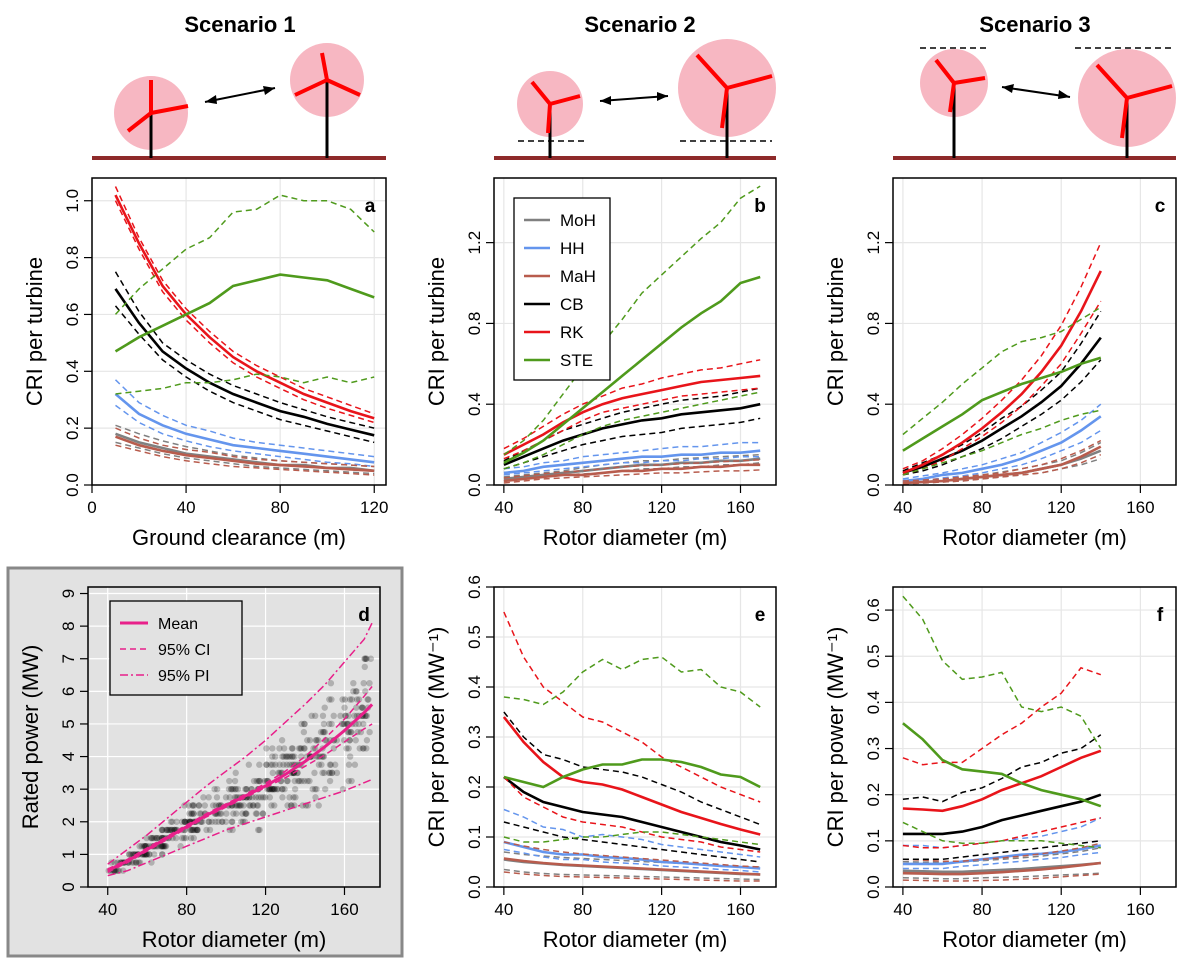  What do you see at coordinates (68, 756) in the screenshot?
I see `y-tick-label: 4` at bounding box center [68, 756].